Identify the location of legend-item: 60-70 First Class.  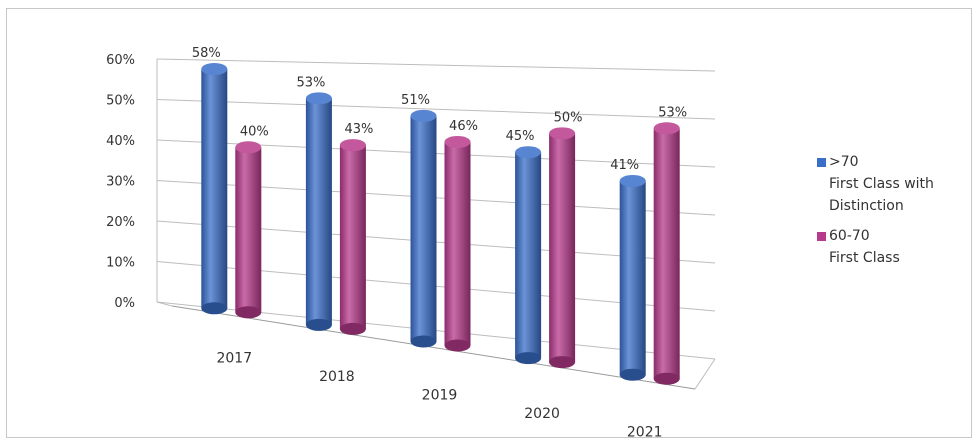
(875, 247).